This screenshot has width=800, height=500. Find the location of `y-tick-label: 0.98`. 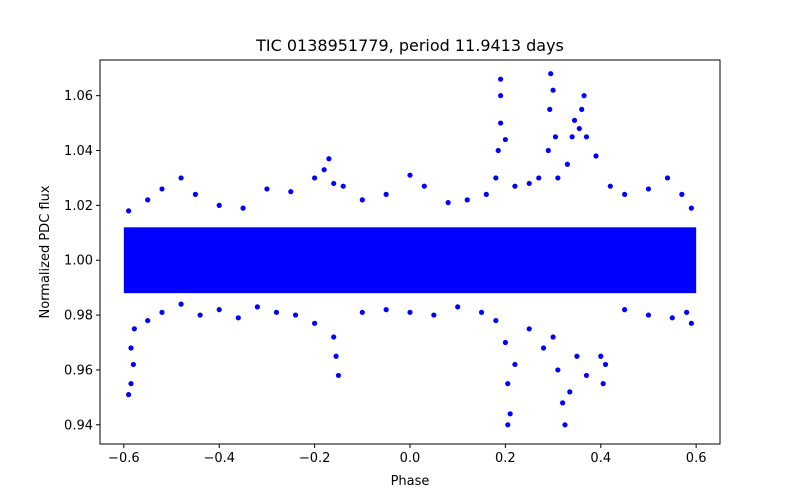

y-tick-label: 0.98 is located at coordinates (78, 316).